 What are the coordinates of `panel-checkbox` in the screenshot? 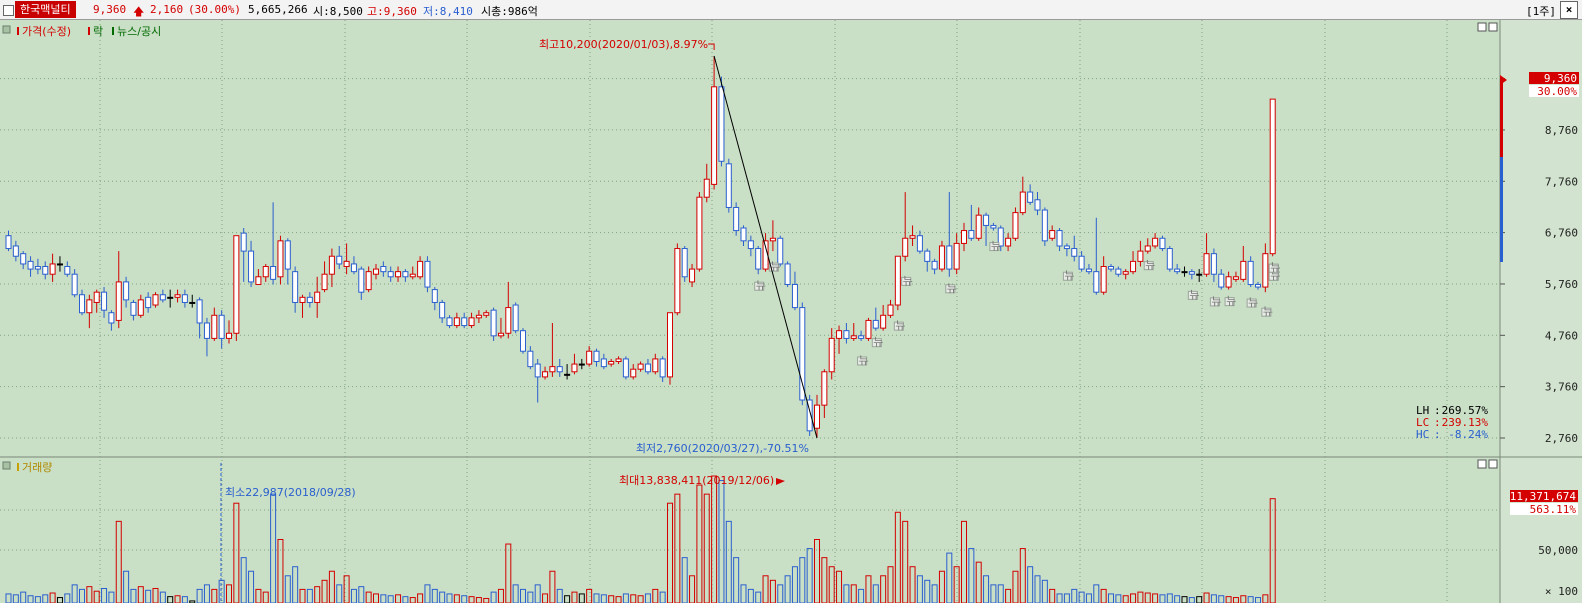 It's located at (8, 10).